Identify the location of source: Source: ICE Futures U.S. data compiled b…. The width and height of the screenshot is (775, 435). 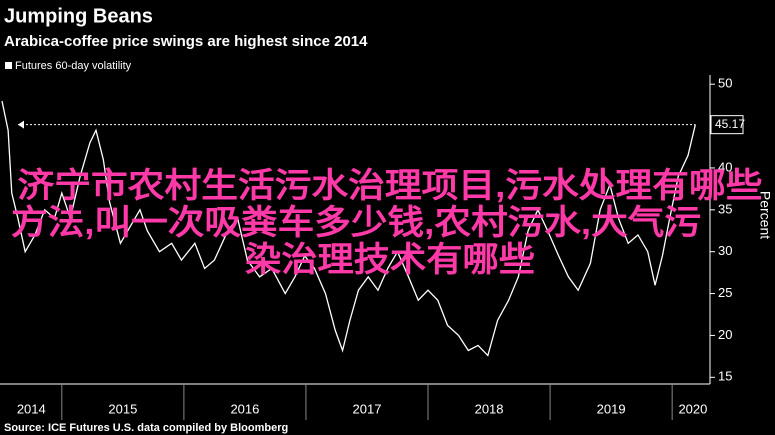
(146, 428).